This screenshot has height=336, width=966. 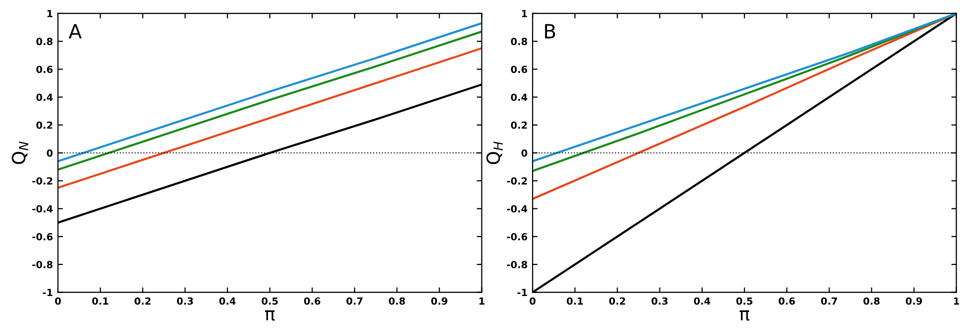 What do you see at coordinates (550, 31) in the screenshot?
I see `annotation: B` at bounding box center [550, 31].